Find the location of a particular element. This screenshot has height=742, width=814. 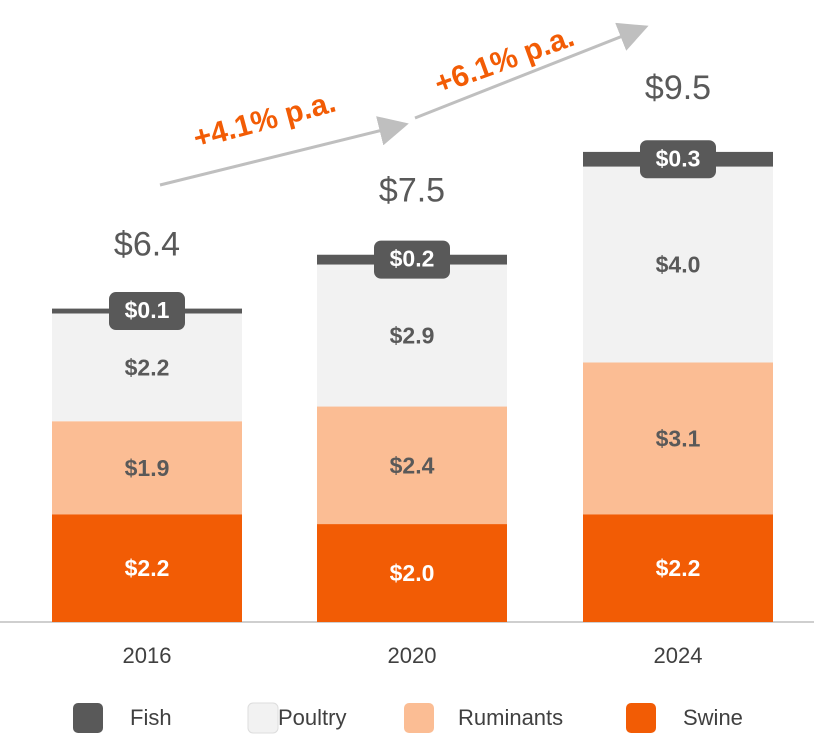

data-label: $0.2 is located at coordinates (412, 259).